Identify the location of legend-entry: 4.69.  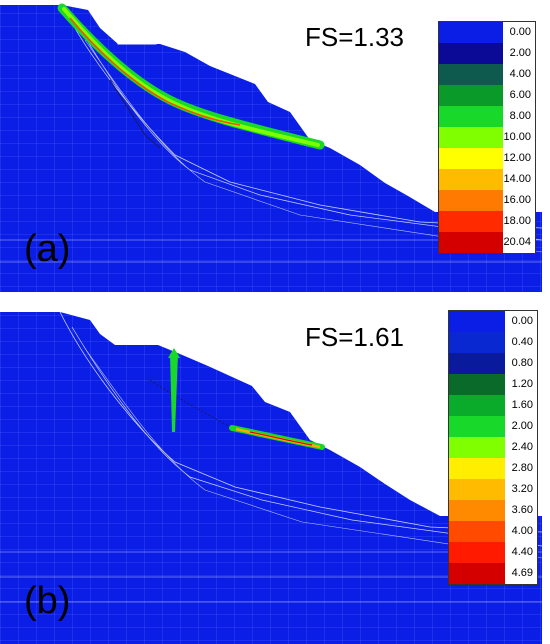
(493, 573).